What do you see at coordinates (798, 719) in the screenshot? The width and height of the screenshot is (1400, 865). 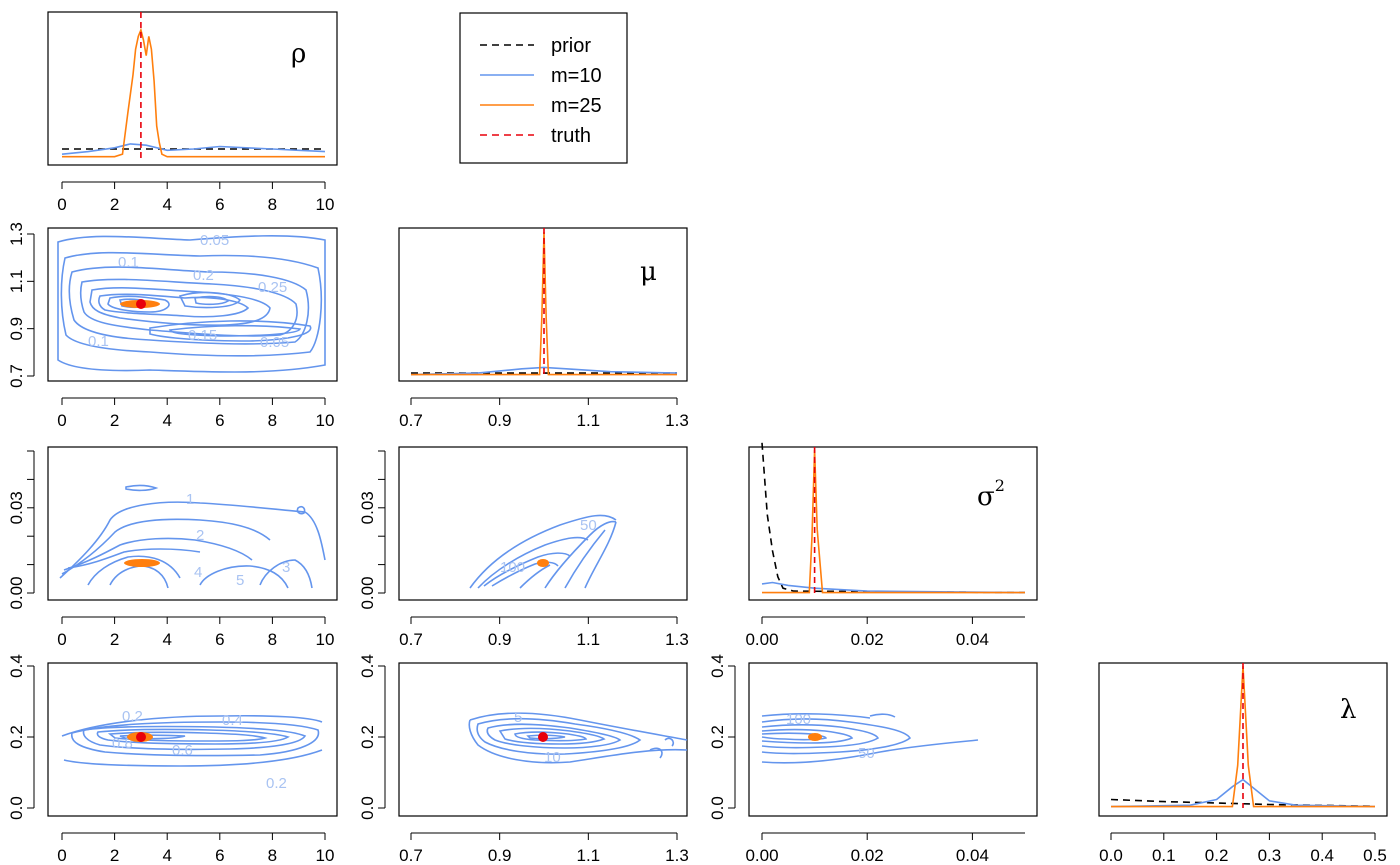 I see `contour-label: 100` at bounding box center [798, 719].